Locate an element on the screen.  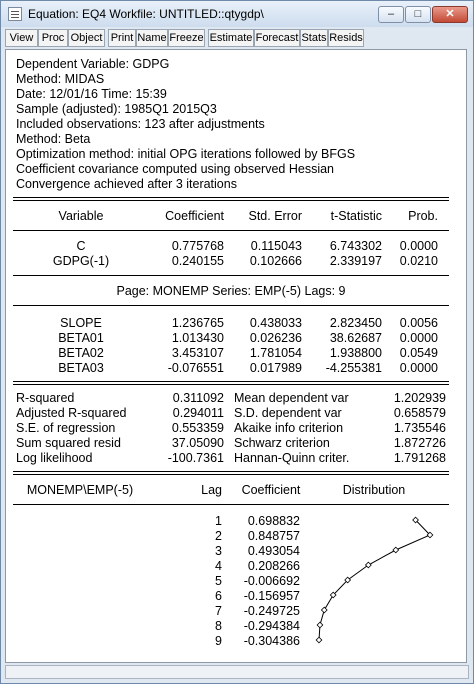
variable-name: SLOPE is located at coordinates (81, 323).